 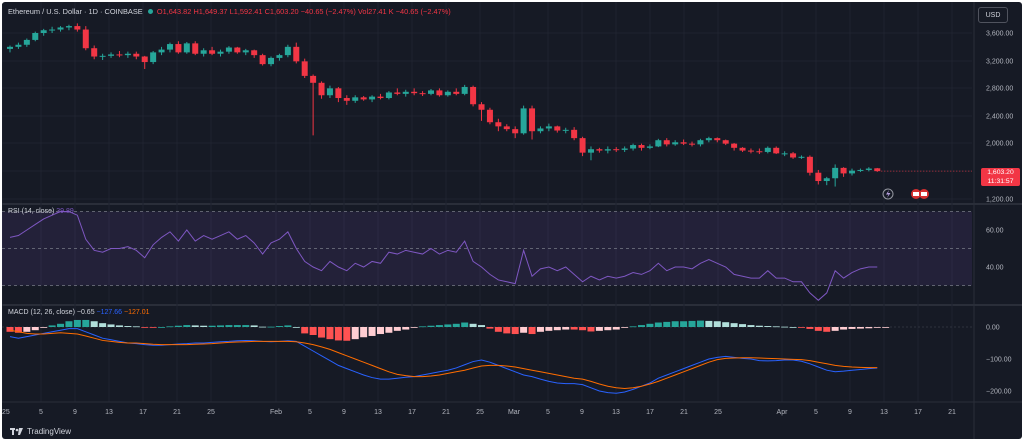 I want to click on chart-events, so click(x=905, y=194).